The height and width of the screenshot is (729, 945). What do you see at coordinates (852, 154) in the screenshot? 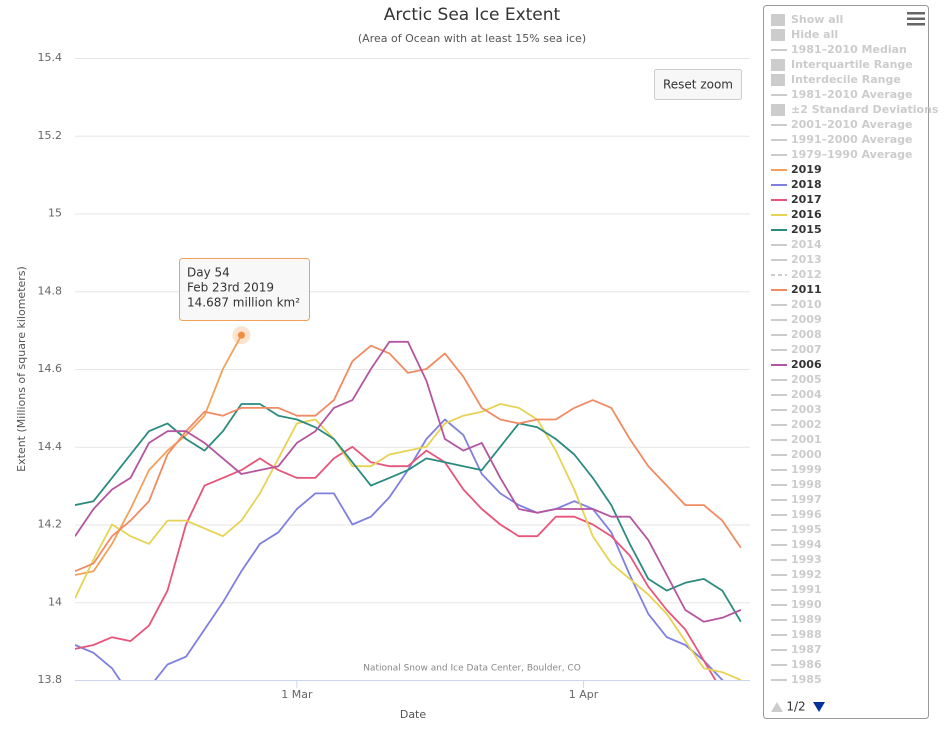
I see `legend-item: 1979–1990 Average` at bounding box center [852, 154].